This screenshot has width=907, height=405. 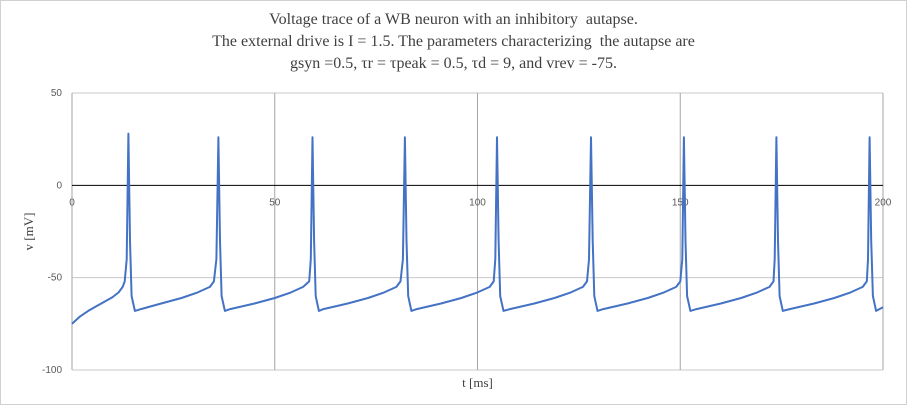 What do you see at coordinates (59, 185) in the screenshot?
I see `y-tick-label: 0` at bounding box center [59, 185].